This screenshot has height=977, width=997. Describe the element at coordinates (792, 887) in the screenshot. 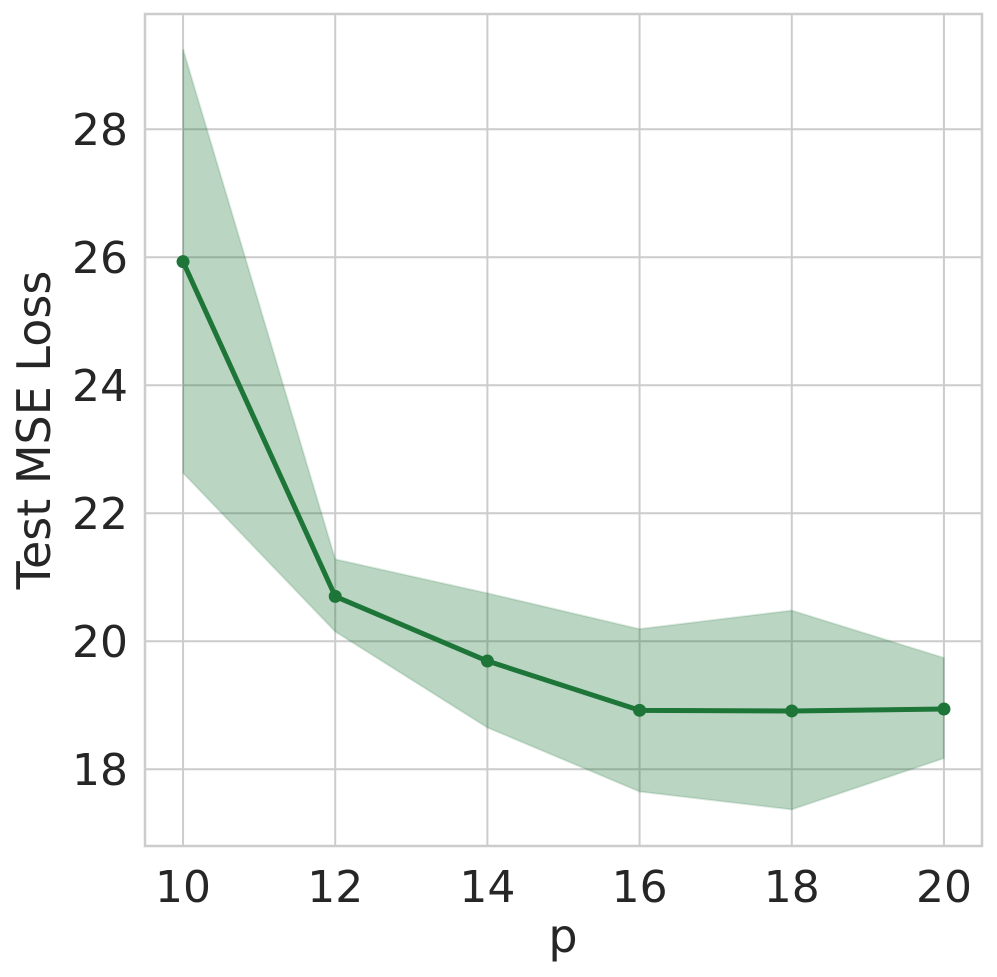

I see `x-tick-label: 18` at that location.